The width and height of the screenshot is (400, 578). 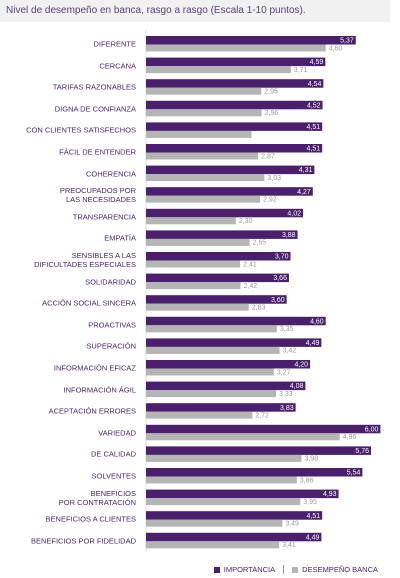 What do you see at coordinates (310, 502) in the screenshot?
I see `value-label: 3,95` at bounding box center [310, 502].